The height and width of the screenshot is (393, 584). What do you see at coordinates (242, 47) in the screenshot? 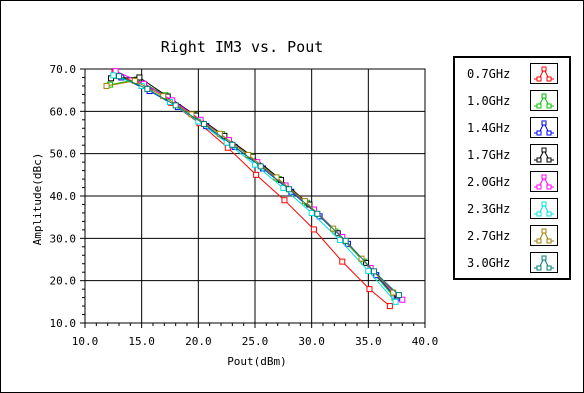
I see `chart-title: Right IM3 vs. Pout` at bounding box center [242, 47].